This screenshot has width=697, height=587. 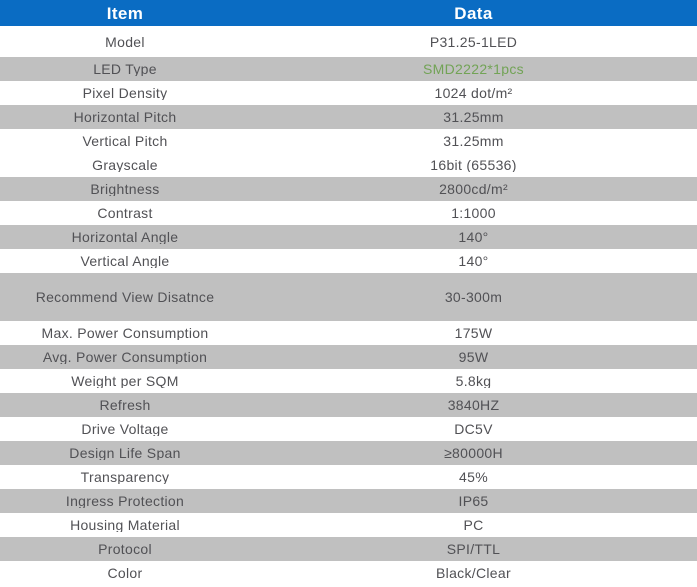 What do you see at coordinates (125, 93) in the screenshot?
I see `item-cell: Pixel Density` at bounding box center [125, 93].